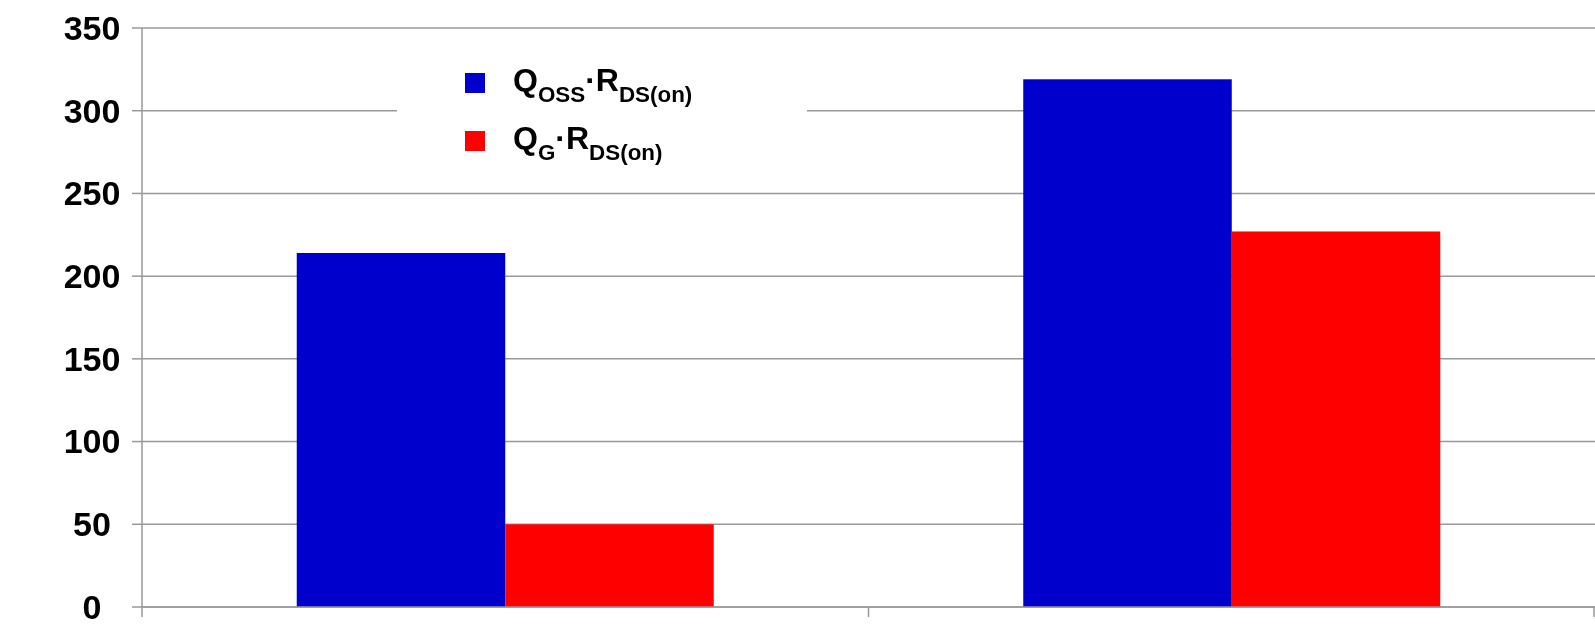 This screenshot has width=1595, height=625. What do you see at coordinates (92, 441) in the screenshot?
I see `y-tick-label: 100` at bounding box center [92, 441].